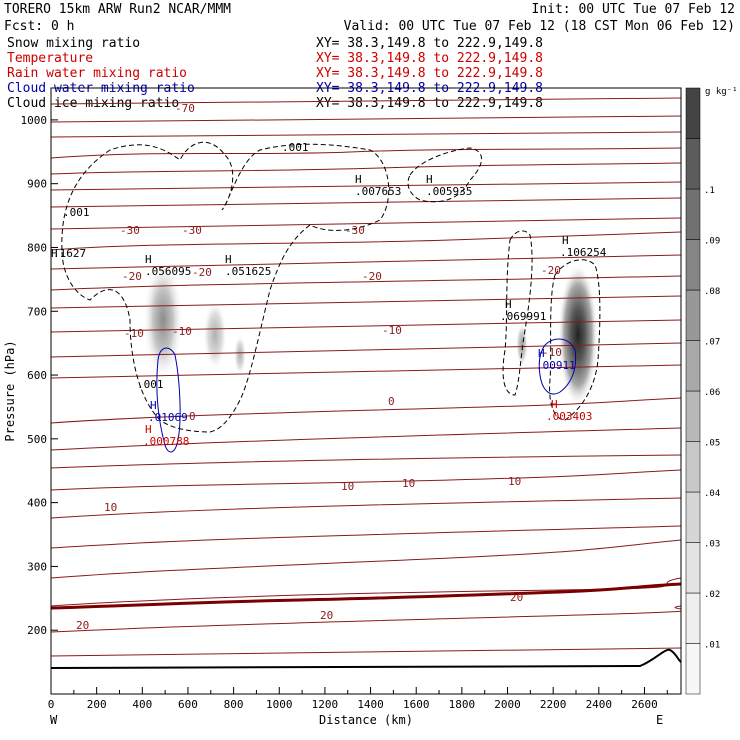 This screenshot has width=740, height=740. I want to click on colorbar-label: .07, so click(712, 343).